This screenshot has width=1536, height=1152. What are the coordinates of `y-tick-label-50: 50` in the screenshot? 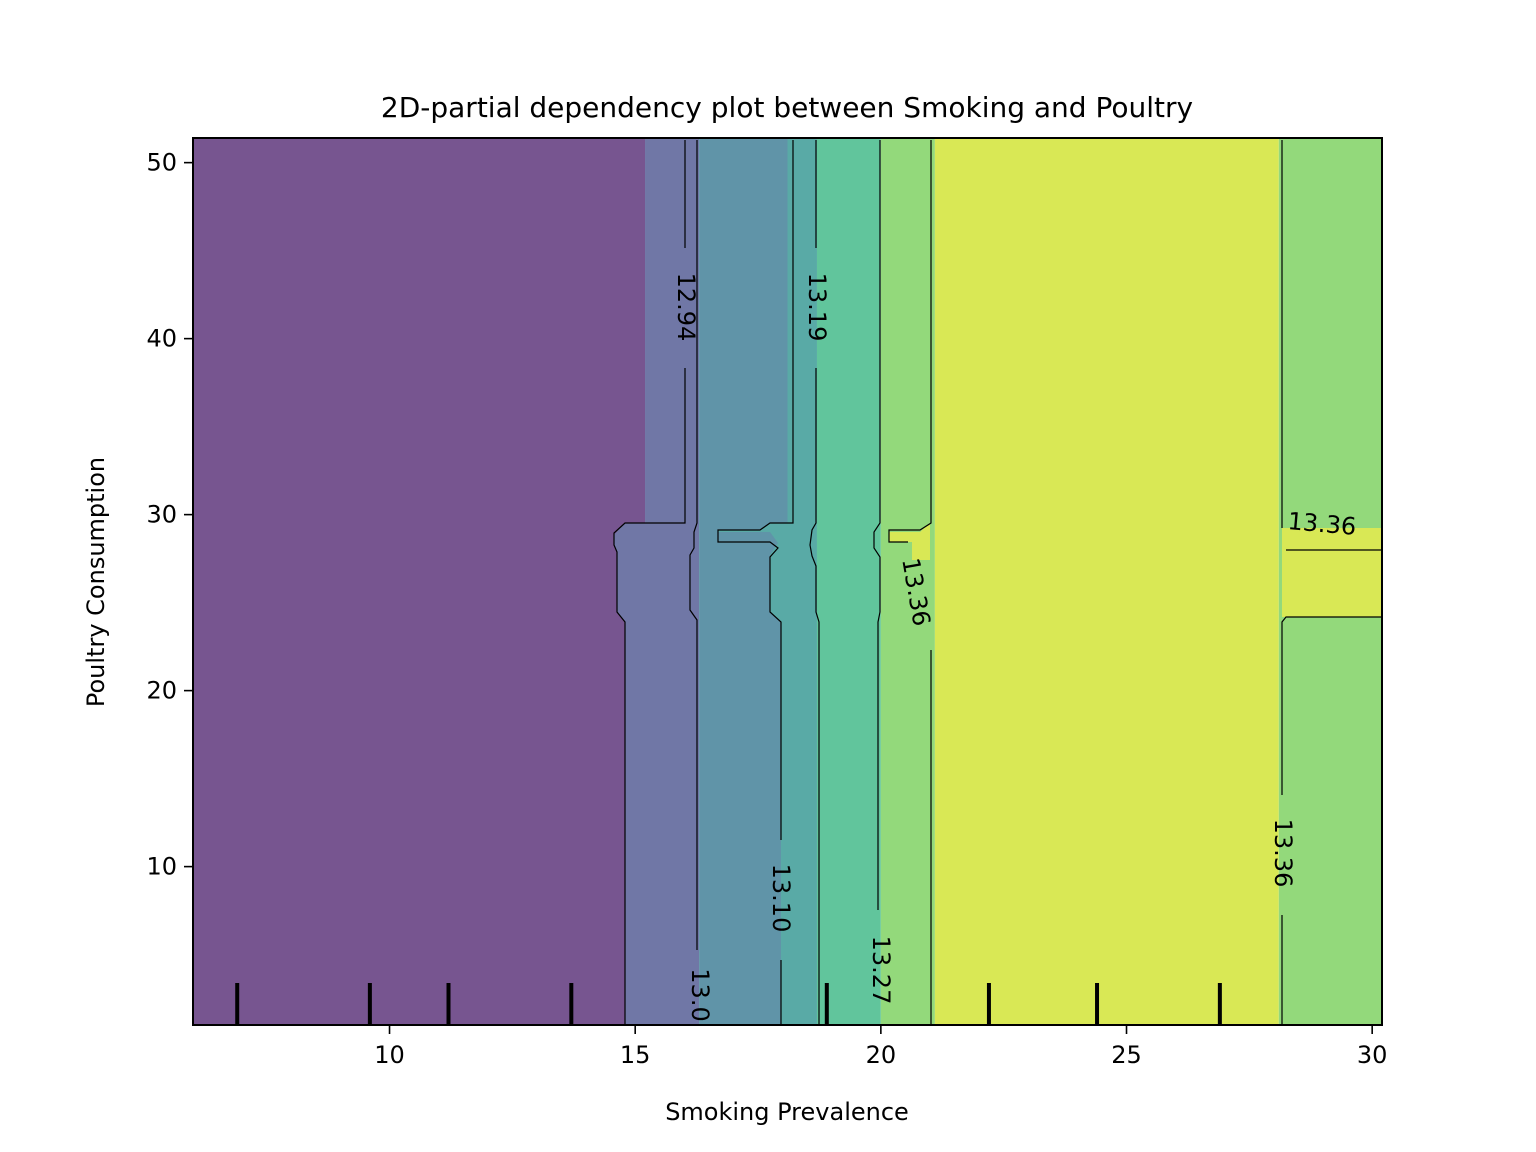 It's located at (161, 163).